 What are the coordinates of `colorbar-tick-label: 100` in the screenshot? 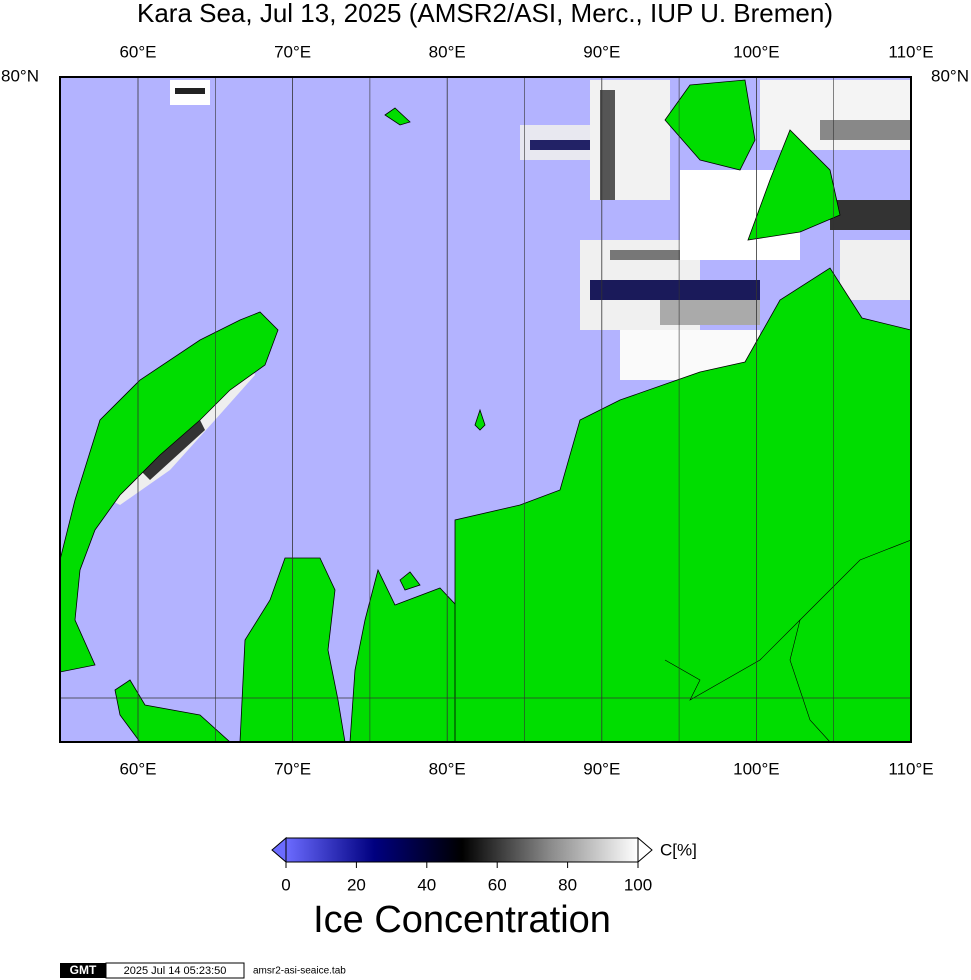 It's located at (638, 884).